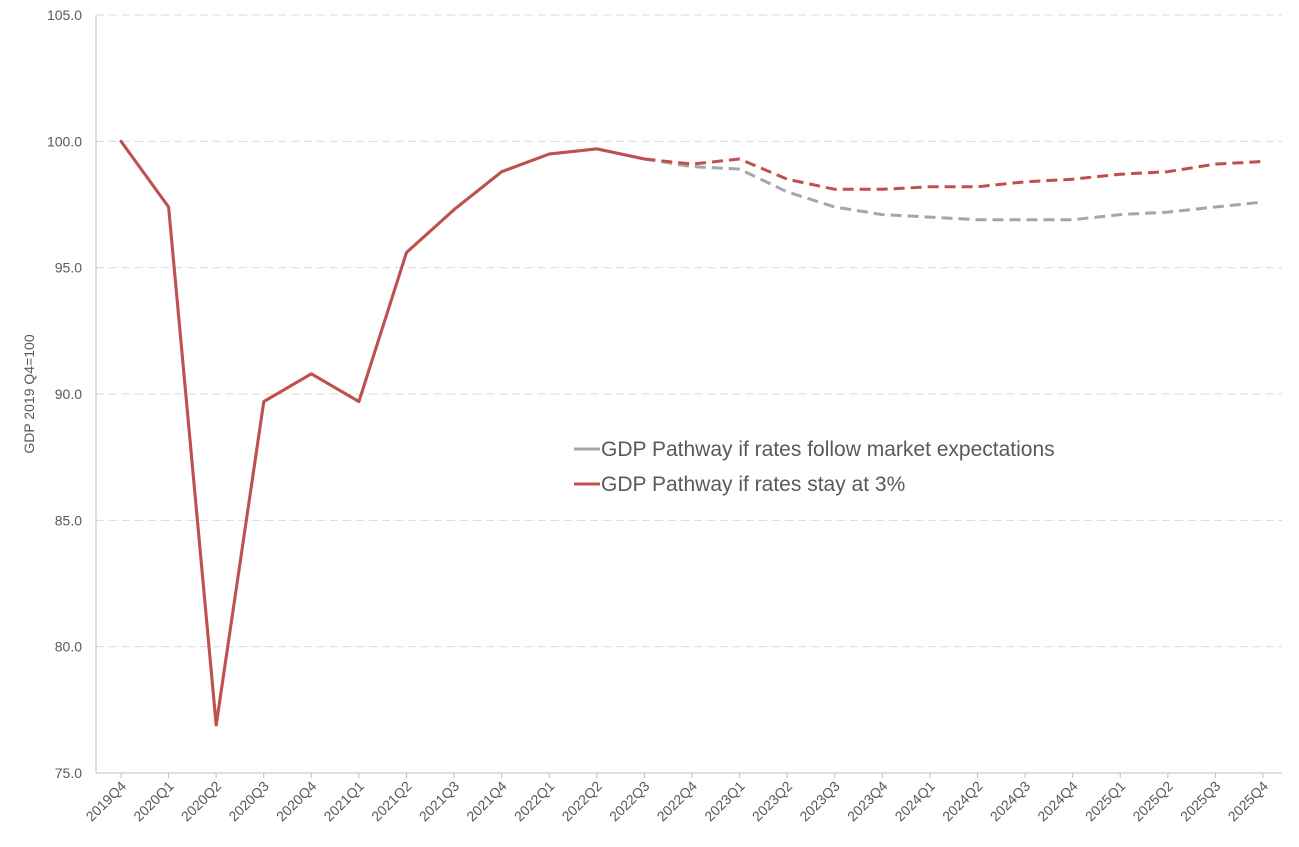  I want to click on x-tick-label: 2021Q4, so click(486, 801).